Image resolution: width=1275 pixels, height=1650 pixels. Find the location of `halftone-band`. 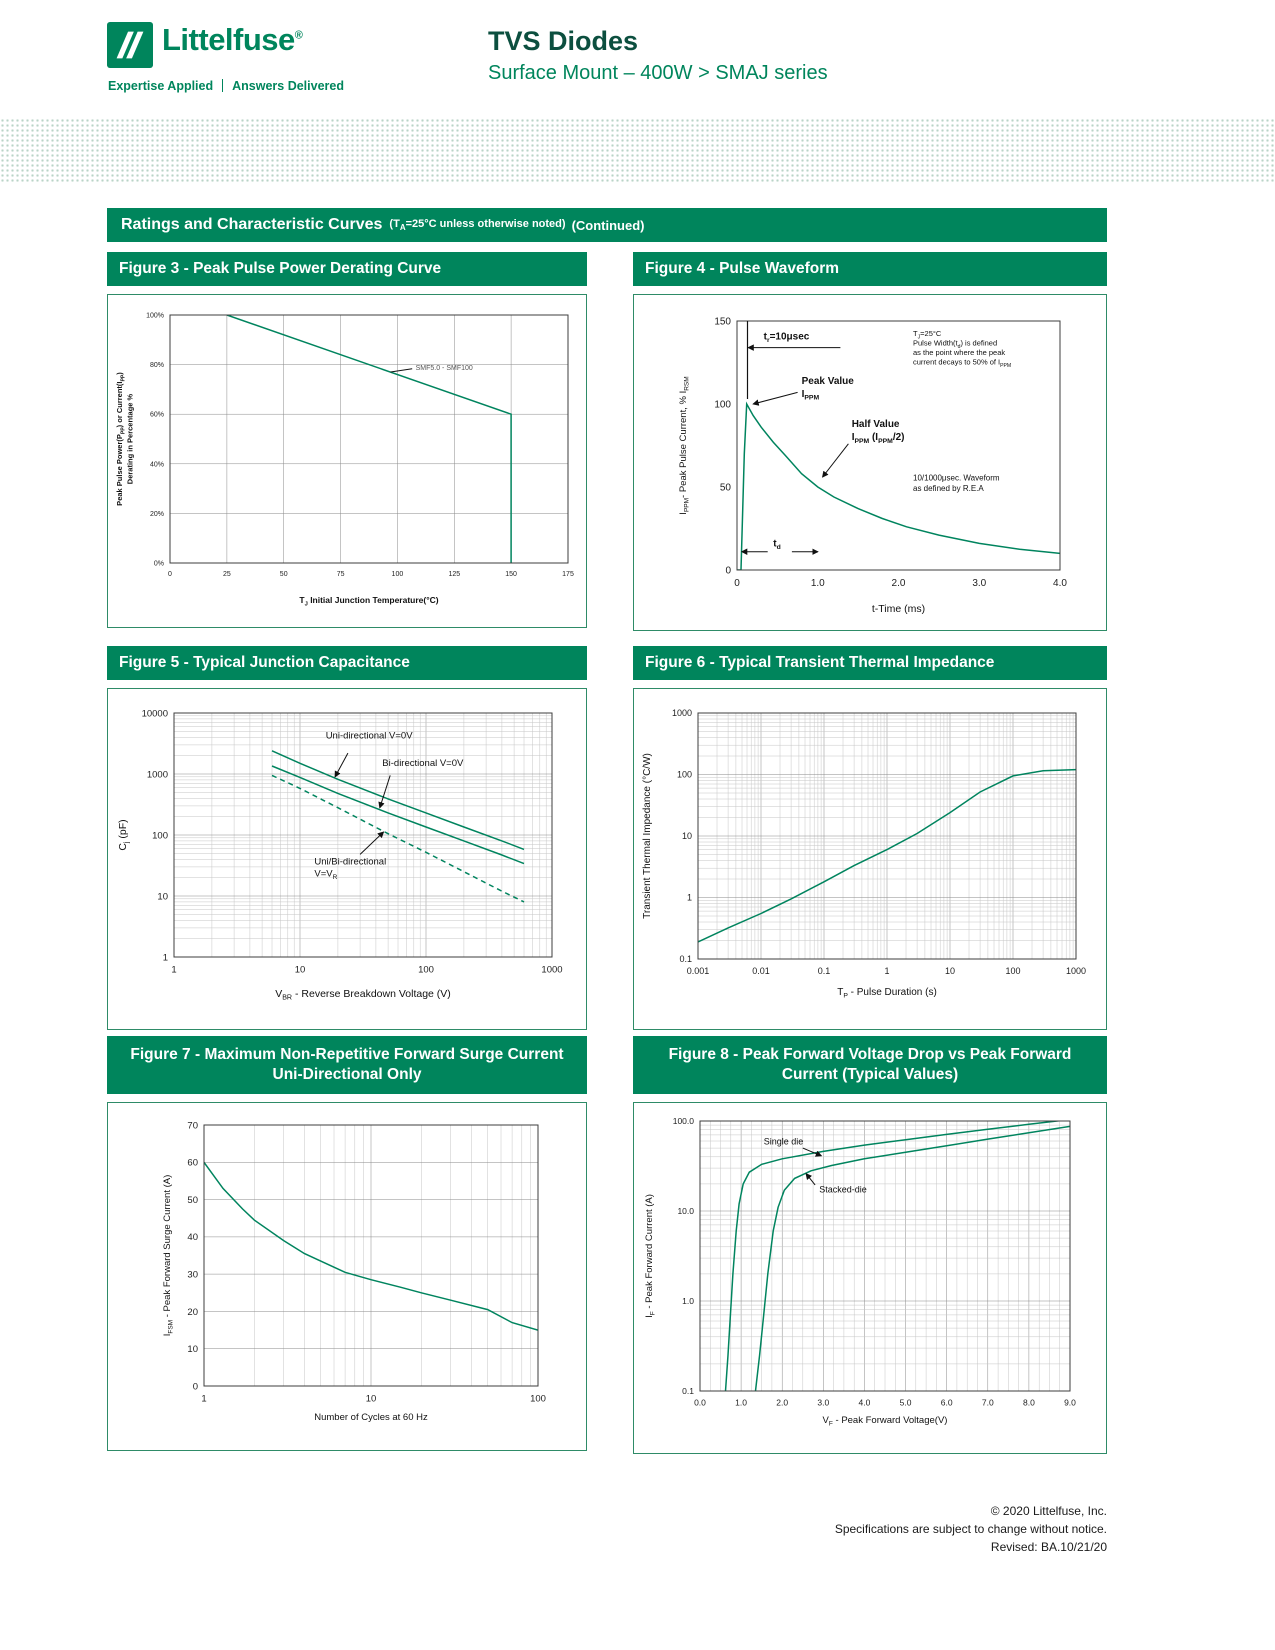

halftone-band is located at coordinates (637, 151).